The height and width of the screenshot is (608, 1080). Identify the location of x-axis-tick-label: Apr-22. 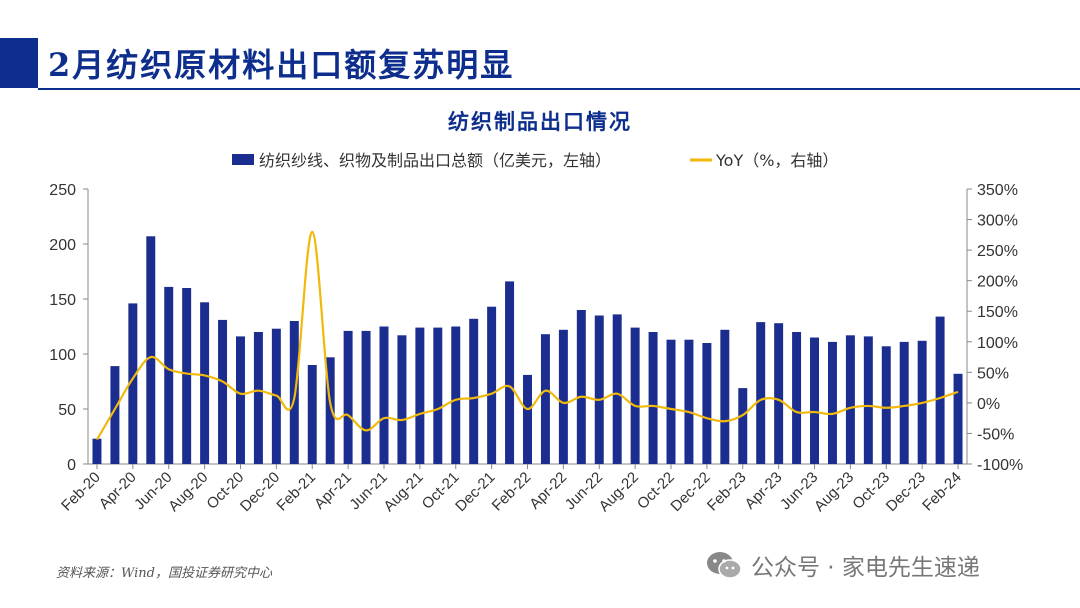
(548, 491).